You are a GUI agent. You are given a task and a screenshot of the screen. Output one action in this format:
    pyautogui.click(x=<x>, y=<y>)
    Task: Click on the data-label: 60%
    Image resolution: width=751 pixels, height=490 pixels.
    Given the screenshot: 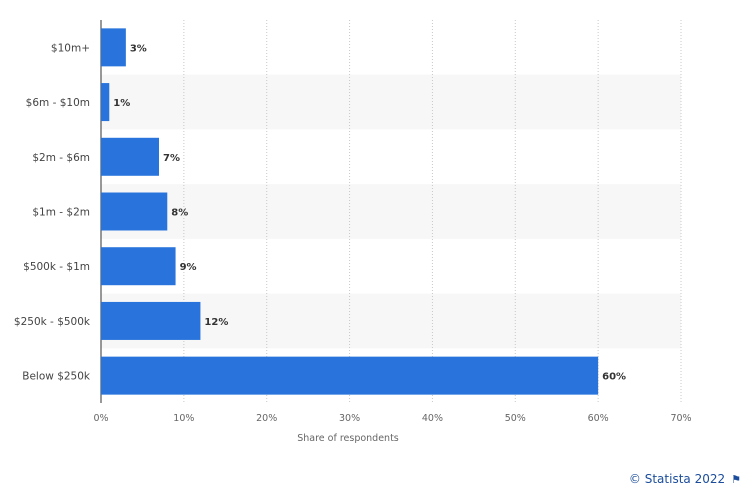 What is the action you would take?
    pyautogui.click(x=614, y=377)
    